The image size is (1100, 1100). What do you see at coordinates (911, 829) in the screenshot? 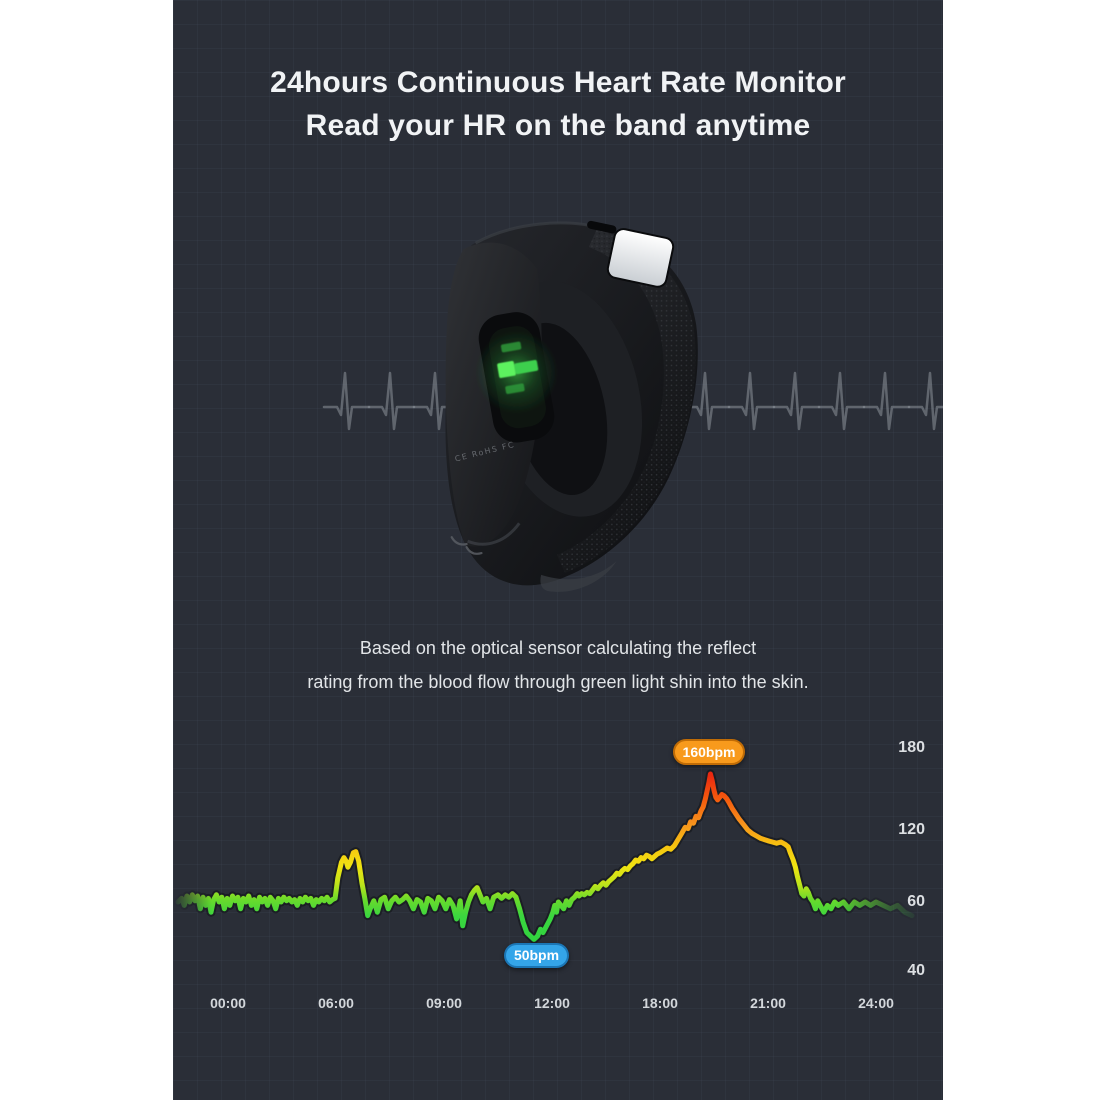
I see `y-tick-120: 120` at bounding box center [911, 829].